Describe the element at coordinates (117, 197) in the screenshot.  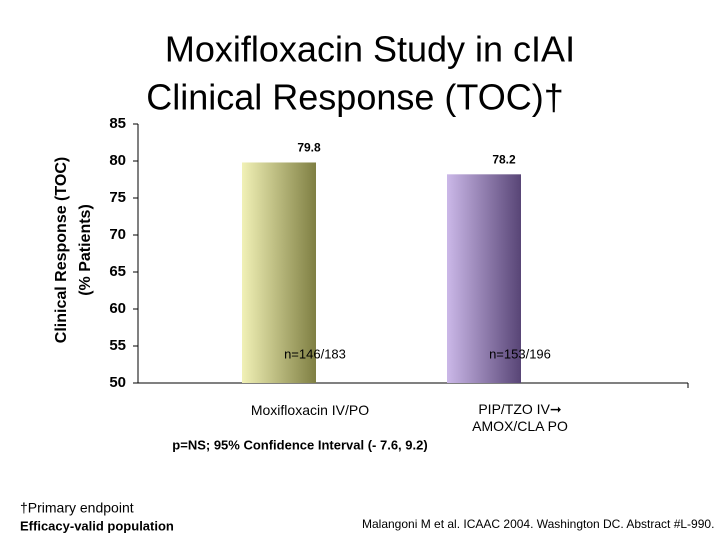
I see `y-tick-label: 75` at that location.